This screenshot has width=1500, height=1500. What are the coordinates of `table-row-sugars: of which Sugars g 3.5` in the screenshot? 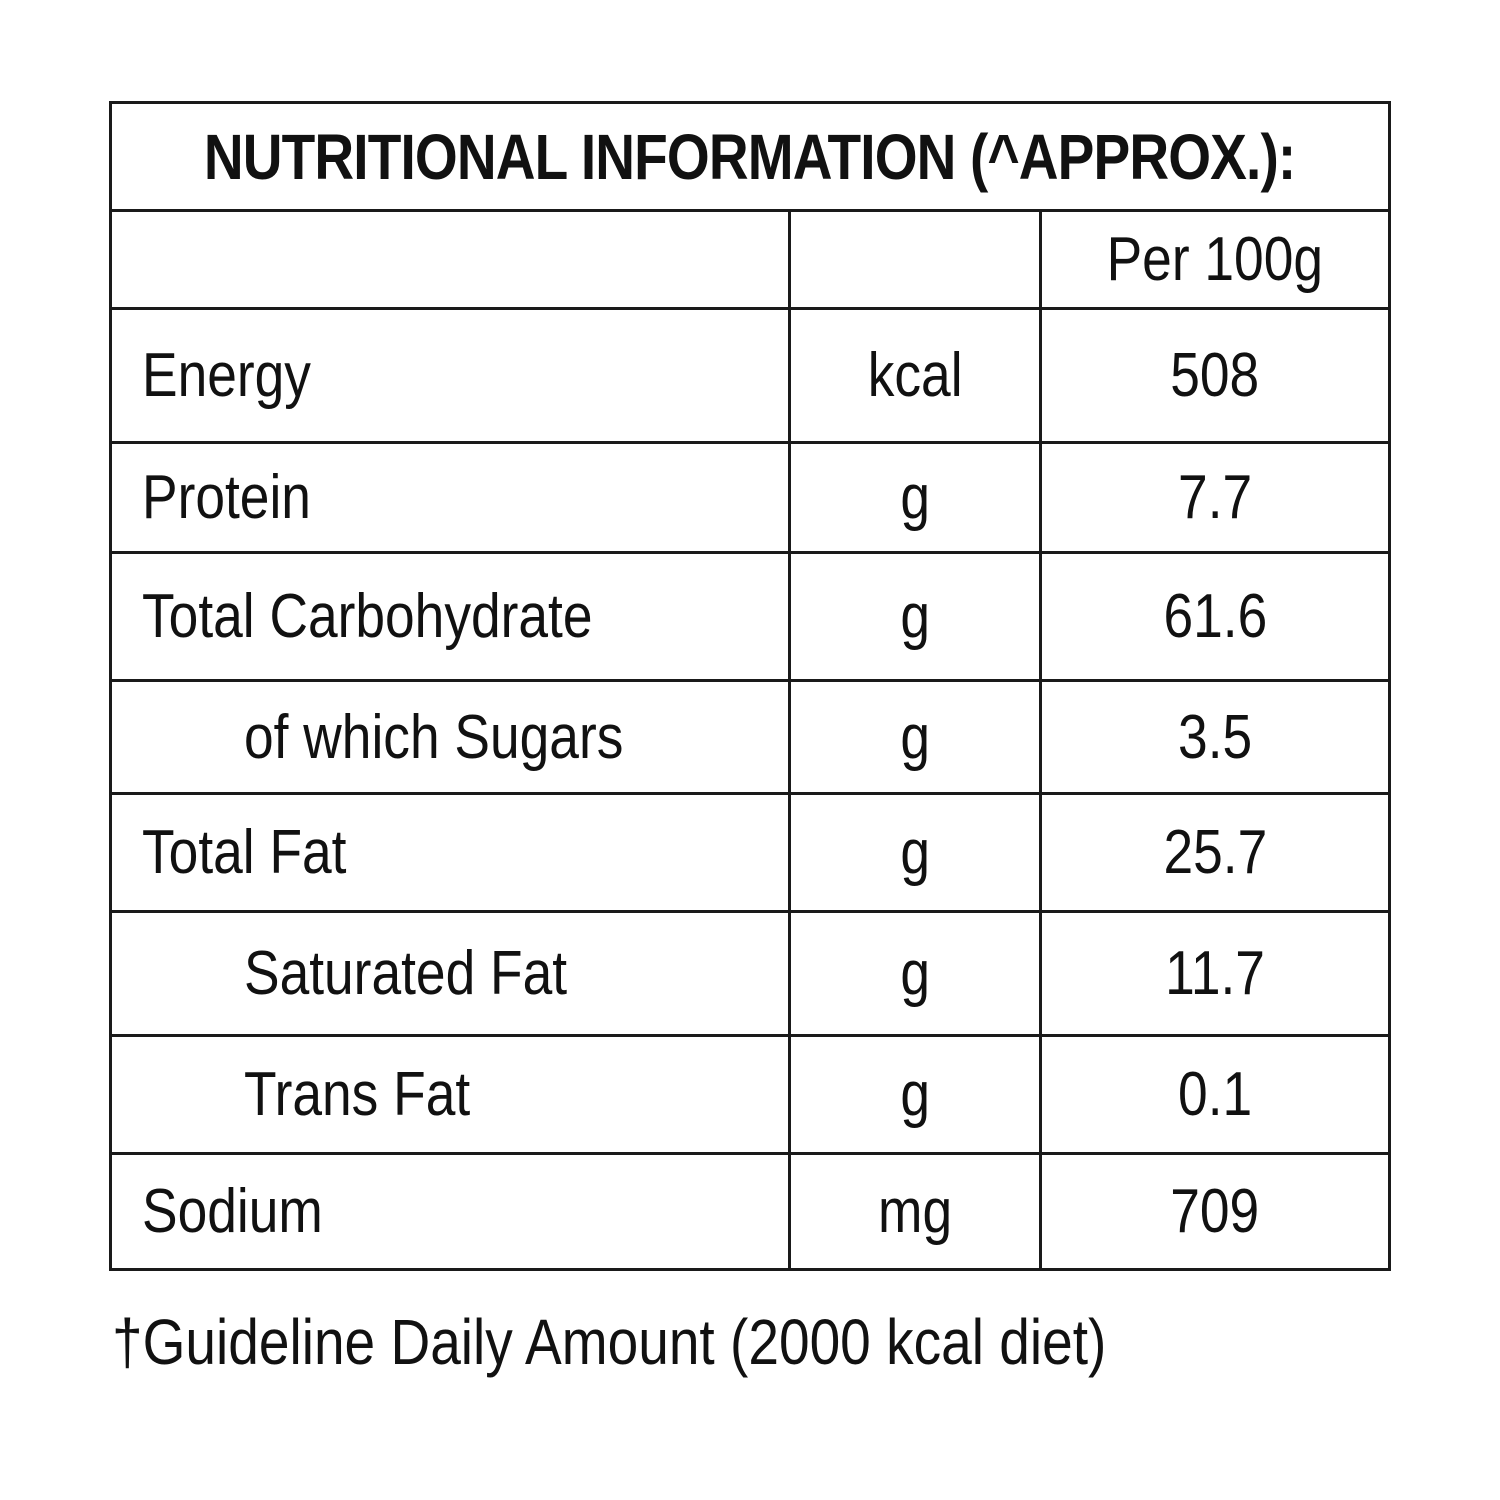 It's located at (750, 738).